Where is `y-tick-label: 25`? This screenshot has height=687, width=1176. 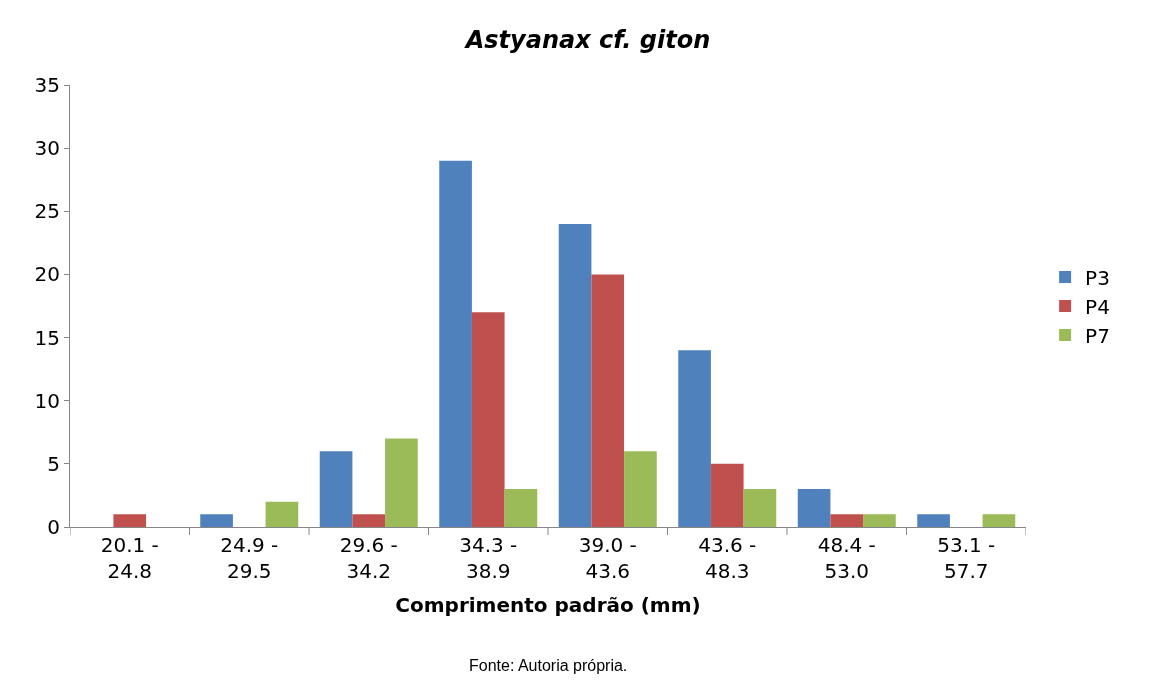 y-tick-label: 25 is located at coordinates (47, 211).